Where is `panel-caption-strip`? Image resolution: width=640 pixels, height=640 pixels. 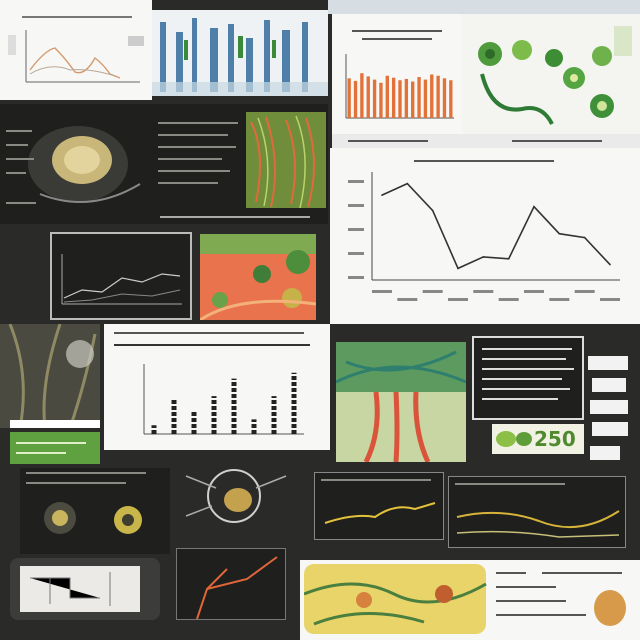
panel-caption-strip is located at coordinates (486, 141).